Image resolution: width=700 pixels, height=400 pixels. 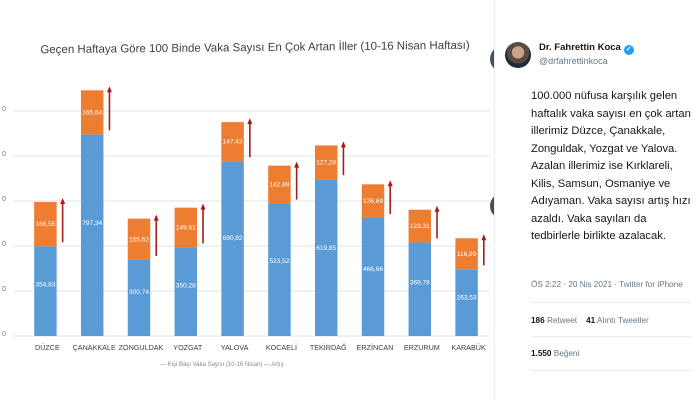 I want to click on data-label: 147,43, so click(x=233, y=142).